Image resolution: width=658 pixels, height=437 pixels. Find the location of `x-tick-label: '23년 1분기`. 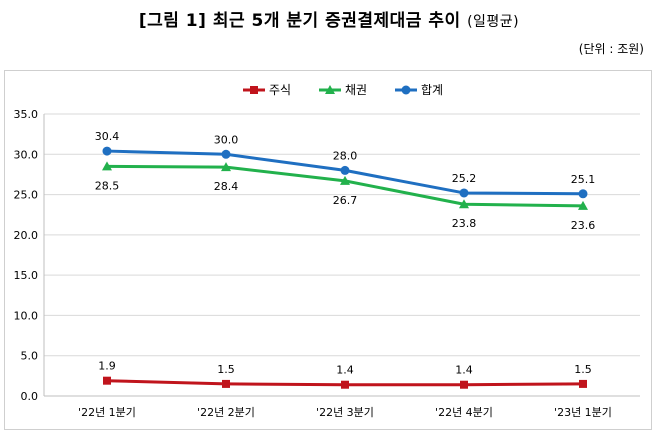

x-tick-label: '23년 1분기 is located at coordinates (583, 412).